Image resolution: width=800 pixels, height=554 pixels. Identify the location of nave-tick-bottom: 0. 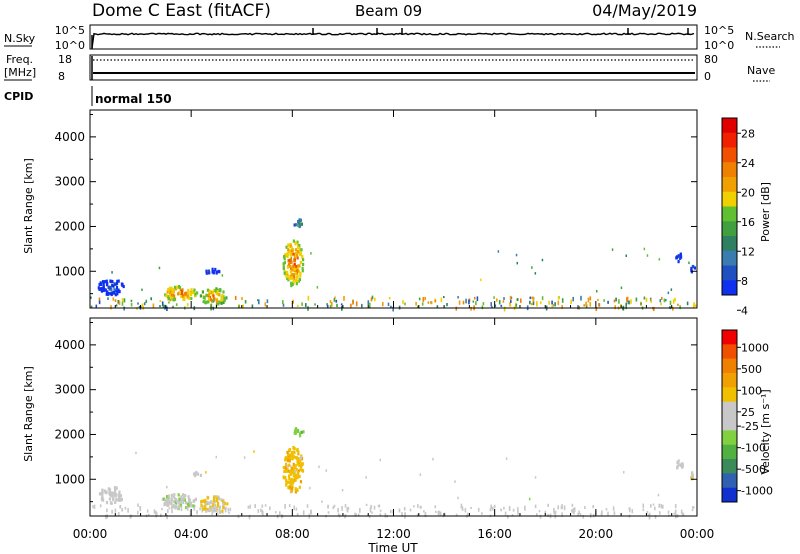
(707, 76).